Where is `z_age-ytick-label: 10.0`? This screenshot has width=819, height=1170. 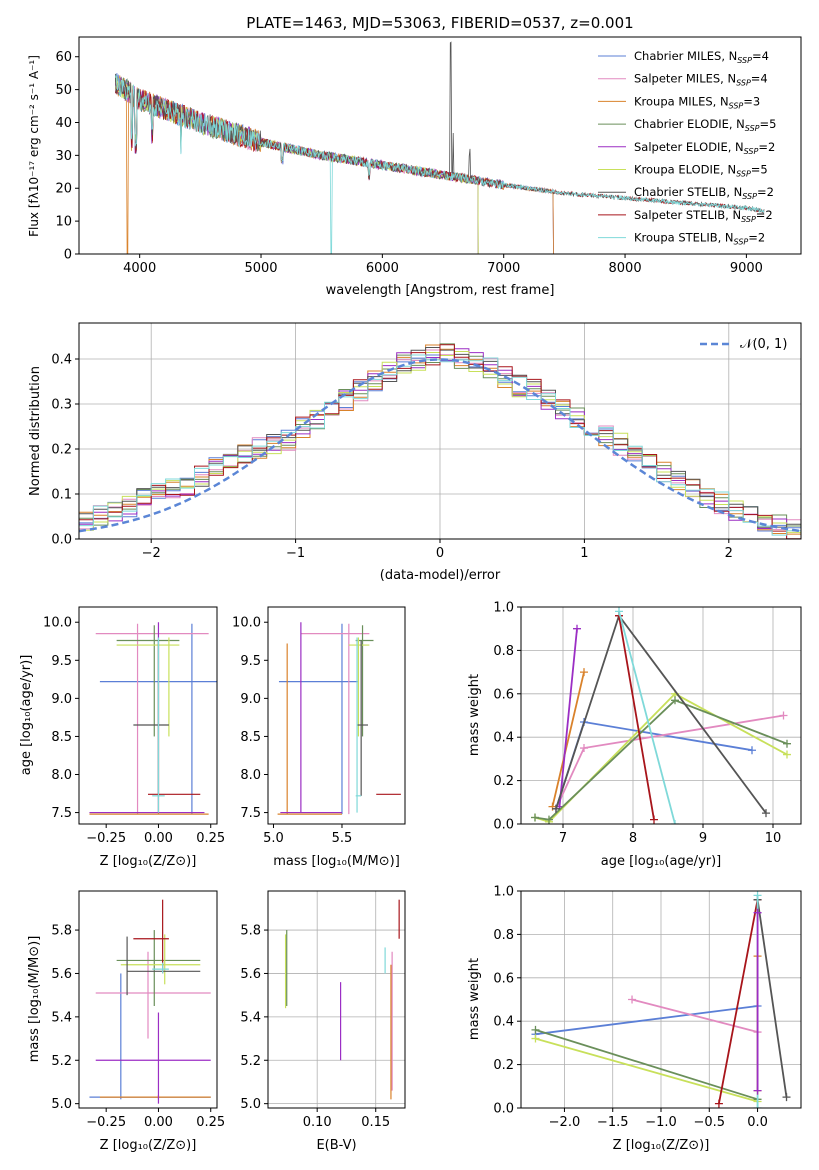
z_age-ytick-label: 10.0 is located at coordinates (57, 623).